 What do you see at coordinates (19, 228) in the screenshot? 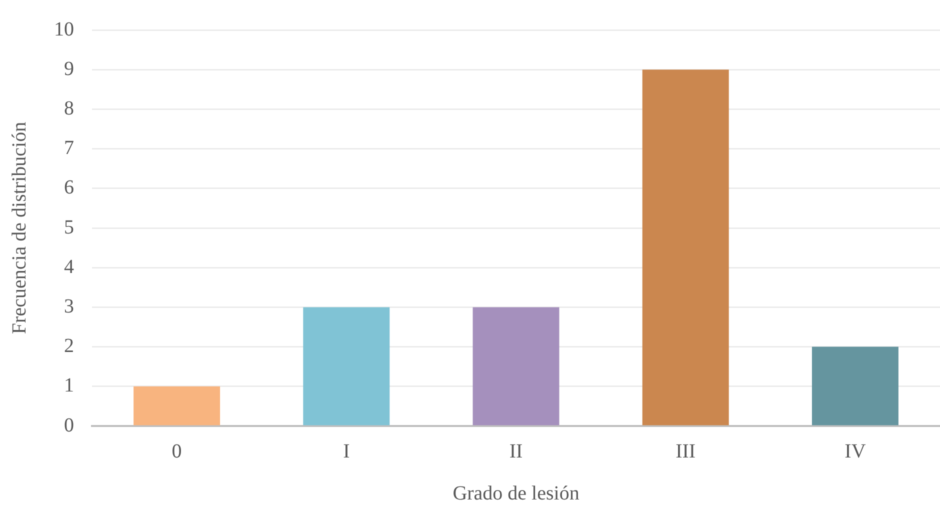
I see `y-axis-title: Frecuencia de distribución` at bounding box center [19, 228].